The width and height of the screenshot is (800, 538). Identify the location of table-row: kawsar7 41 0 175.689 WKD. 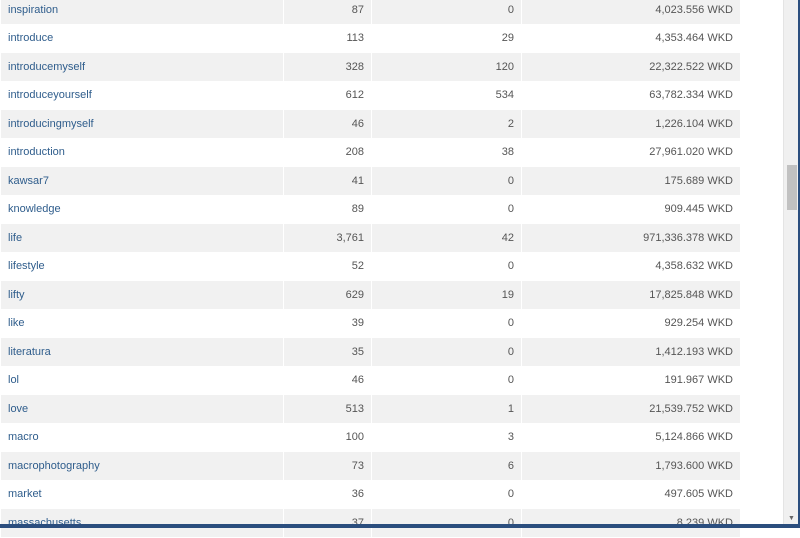
(370, 181).